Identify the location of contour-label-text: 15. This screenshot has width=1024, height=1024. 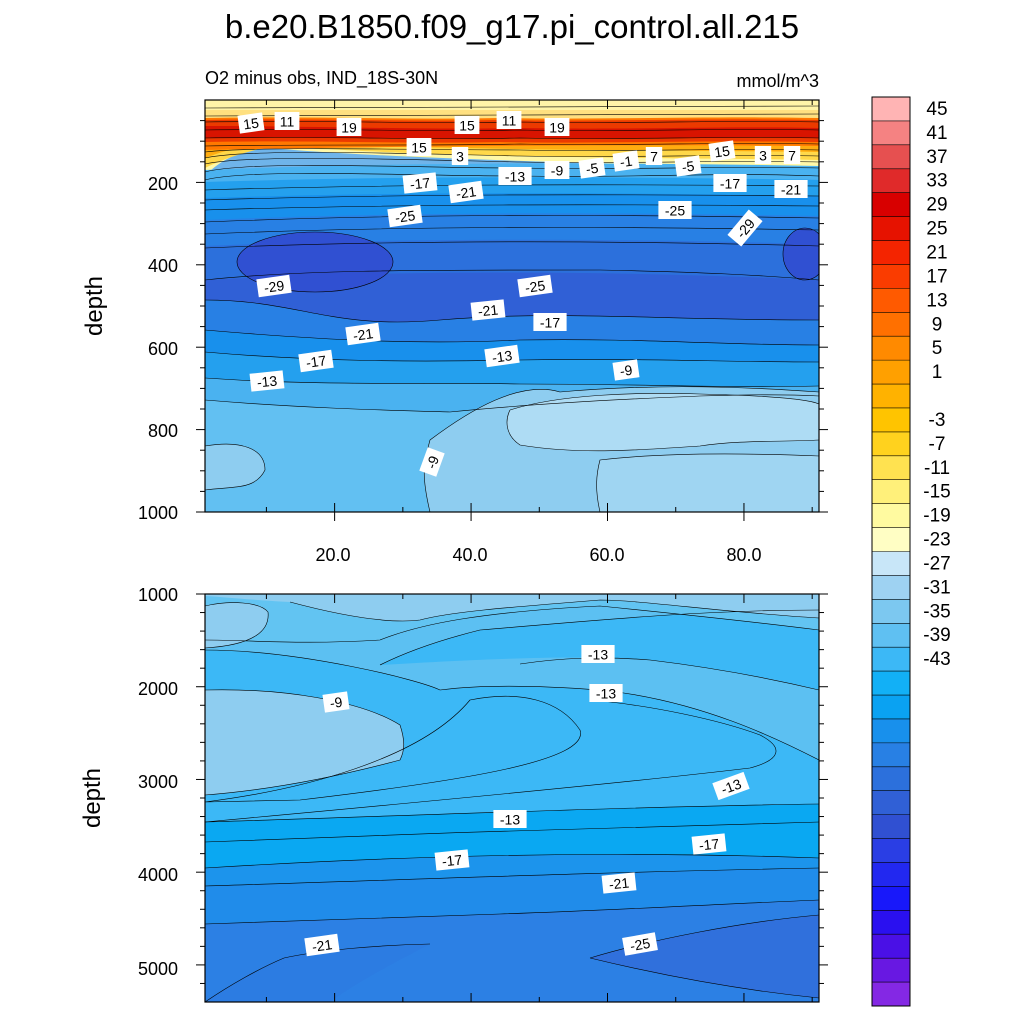
(722, 151).